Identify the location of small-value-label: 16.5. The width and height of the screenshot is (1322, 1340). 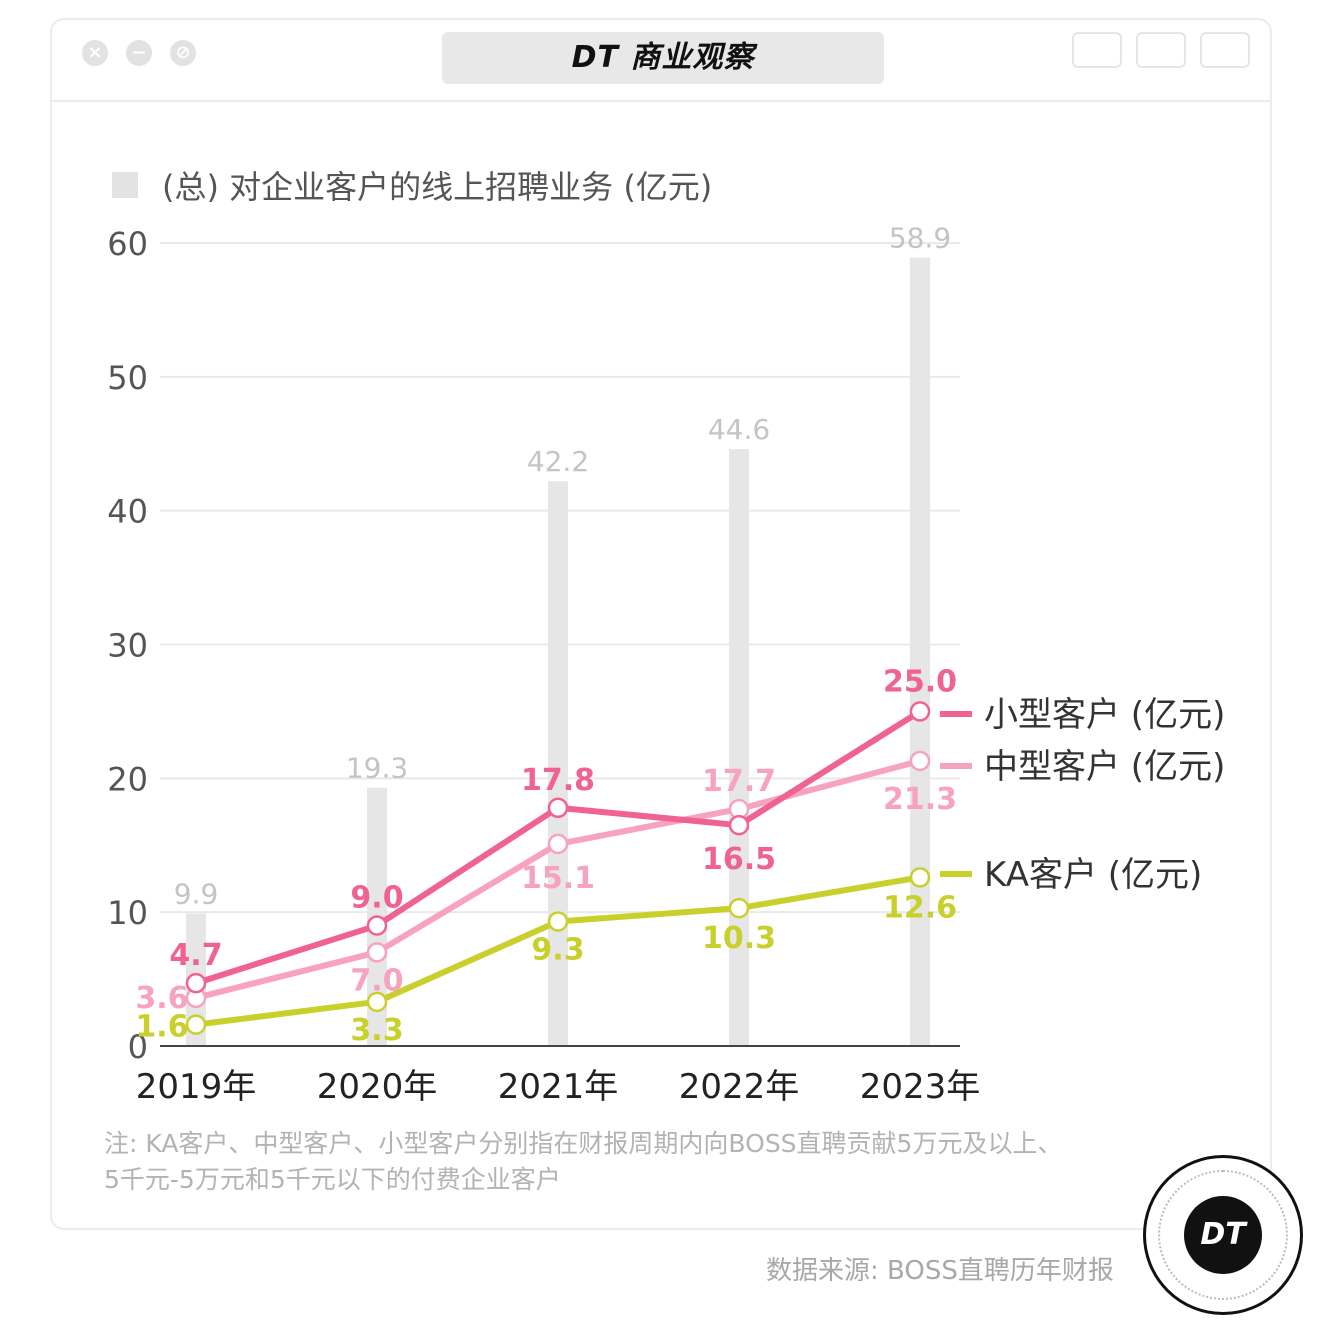
(739, 859).